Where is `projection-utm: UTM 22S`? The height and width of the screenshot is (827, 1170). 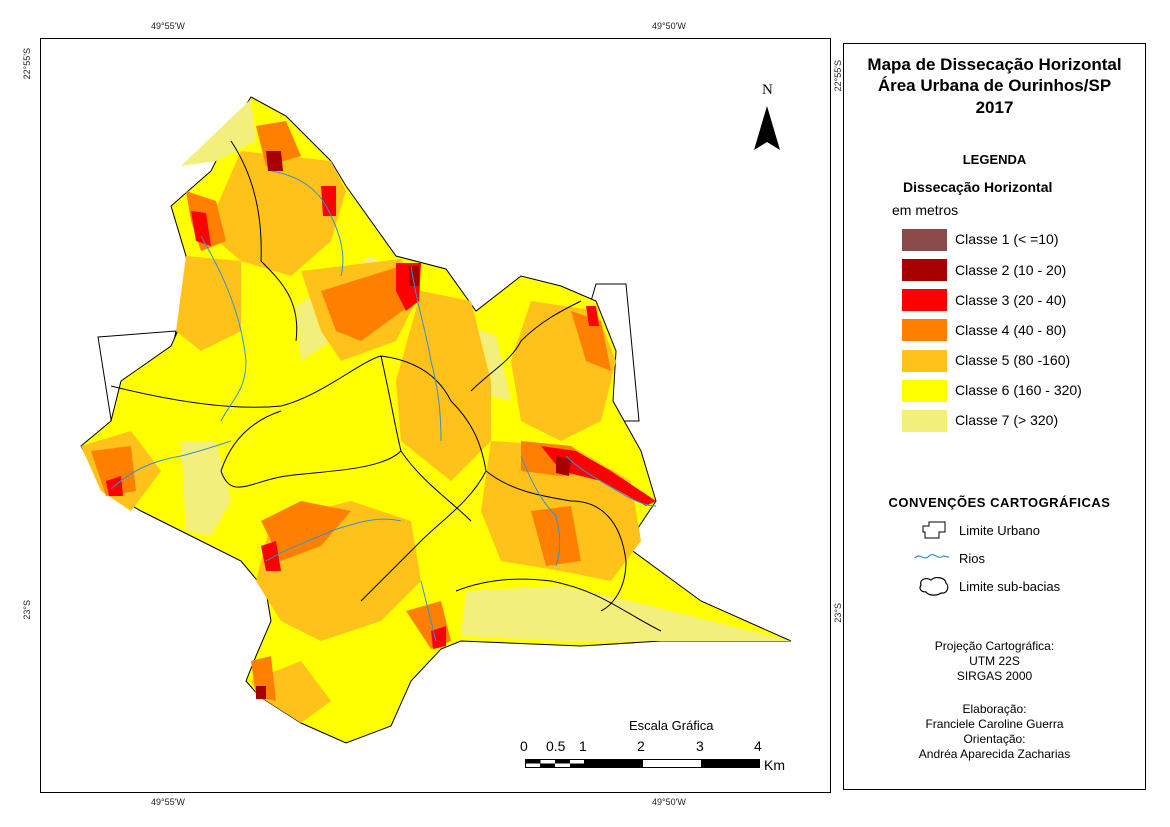
projection-utm: UTM 22S is located at coordinates (994, 661).